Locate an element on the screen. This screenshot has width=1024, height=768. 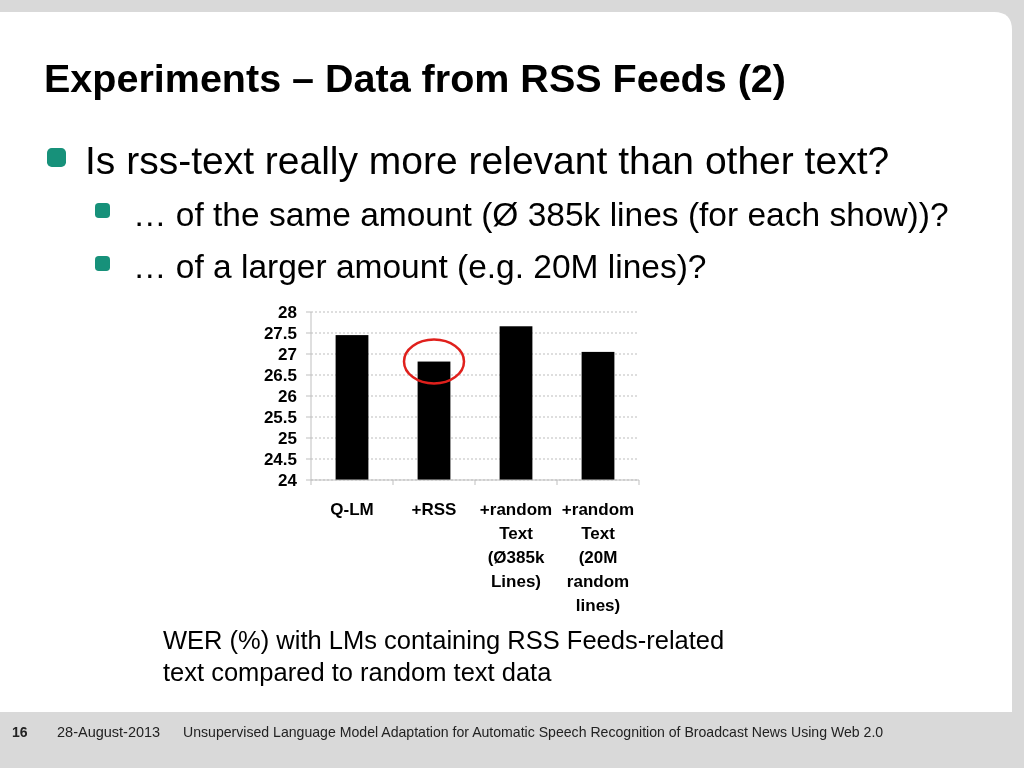
y-tick-label: 27 is located at coordinates (287, 354).